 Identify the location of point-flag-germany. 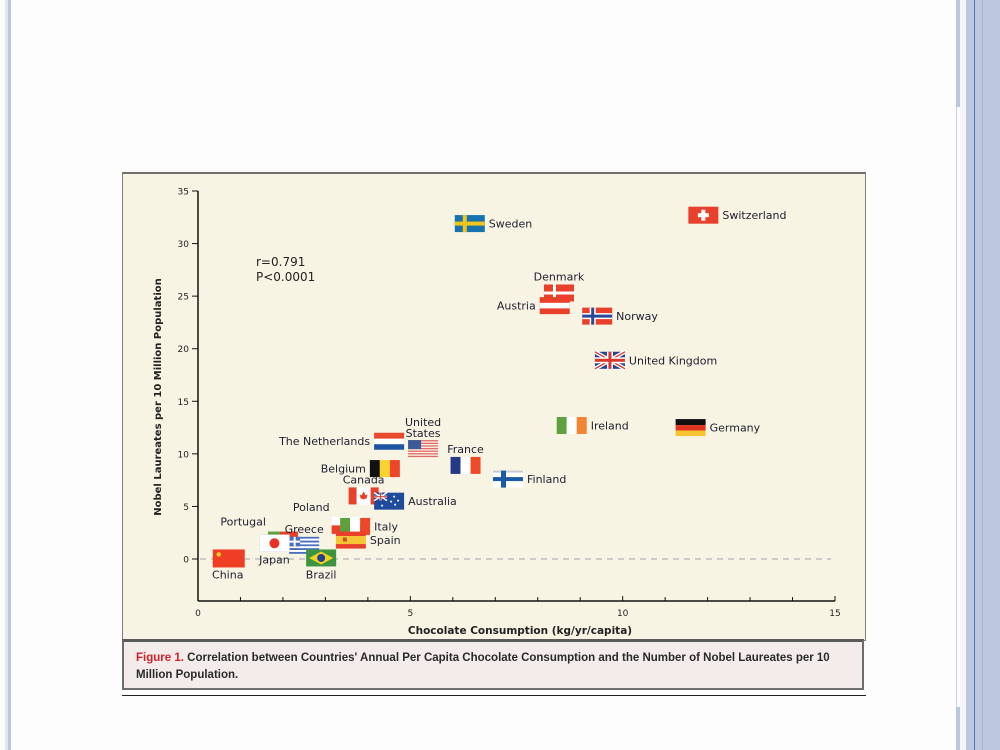
(690, 428).